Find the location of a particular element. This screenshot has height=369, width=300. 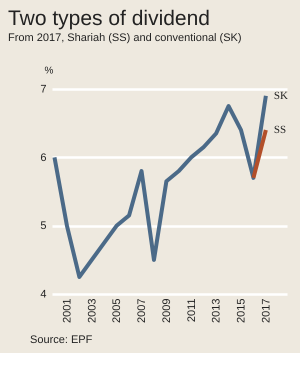

y-tick-label: 6 is located at coordinates (43, 158).